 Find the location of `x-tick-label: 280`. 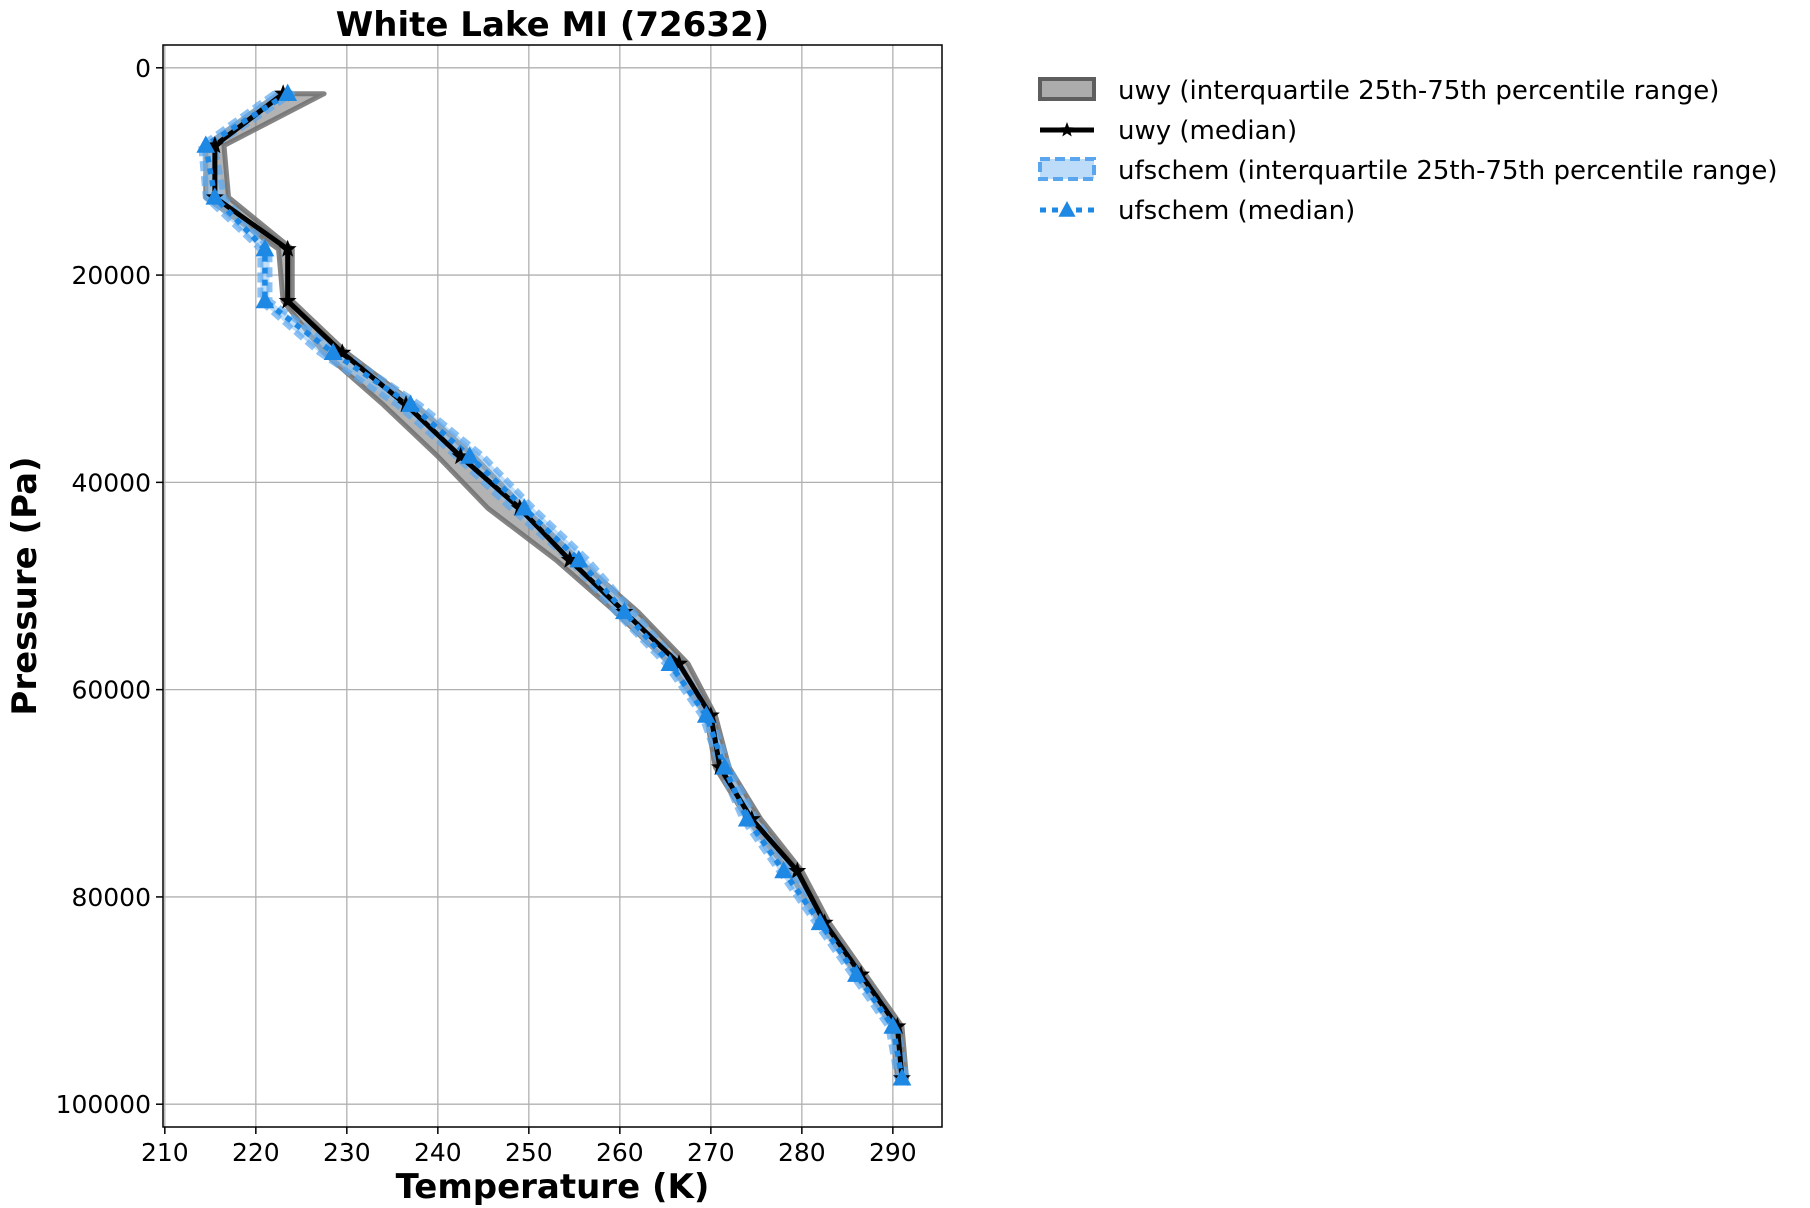

x-tick-label: 280 is located at coordinates (802, 1152).